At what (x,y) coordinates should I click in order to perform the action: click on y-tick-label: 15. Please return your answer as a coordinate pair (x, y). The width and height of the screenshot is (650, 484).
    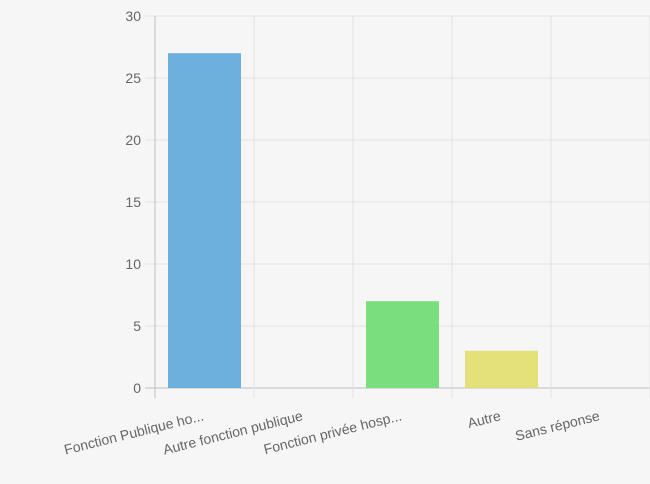
    Looking at the image, I should click on (133, 202).